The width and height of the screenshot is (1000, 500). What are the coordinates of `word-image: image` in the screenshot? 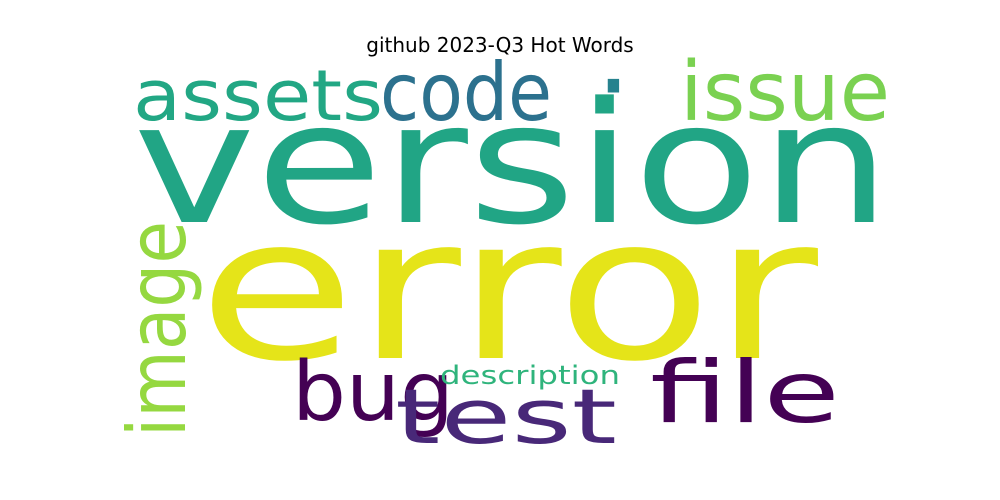 It's located at (157, 329).